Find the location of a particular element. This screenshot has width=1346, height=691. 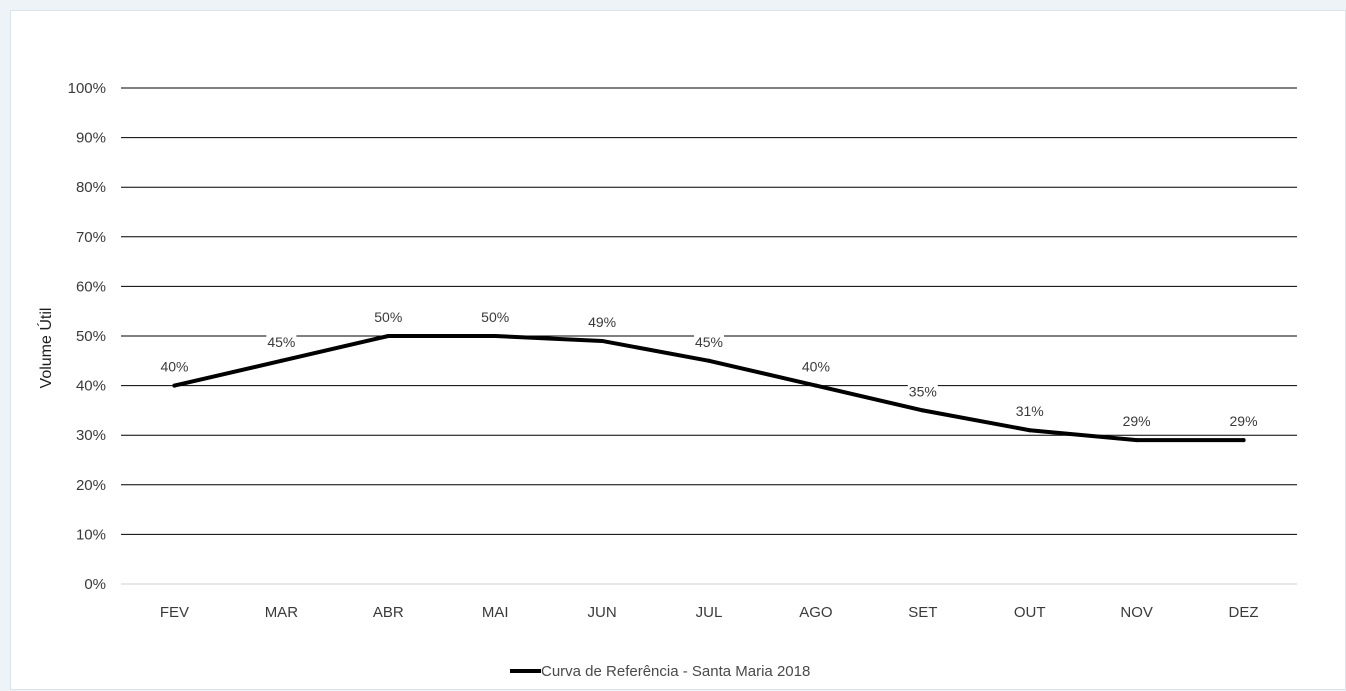

data-label: 35% is located at coordinates (923, 391).